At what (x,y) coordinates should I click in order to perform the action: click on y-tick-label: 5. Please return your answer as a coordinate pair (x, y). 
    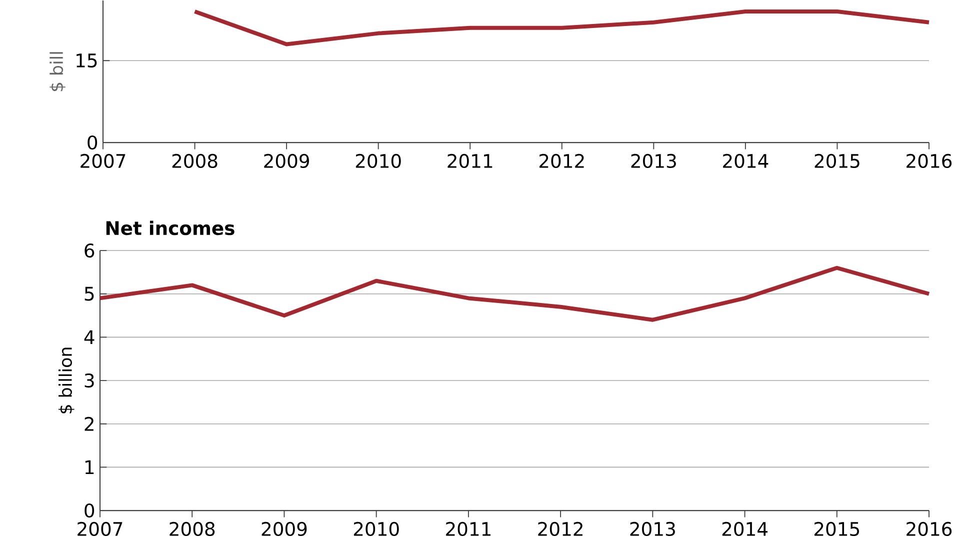
    Looking at the image, I should click on (89, 294).